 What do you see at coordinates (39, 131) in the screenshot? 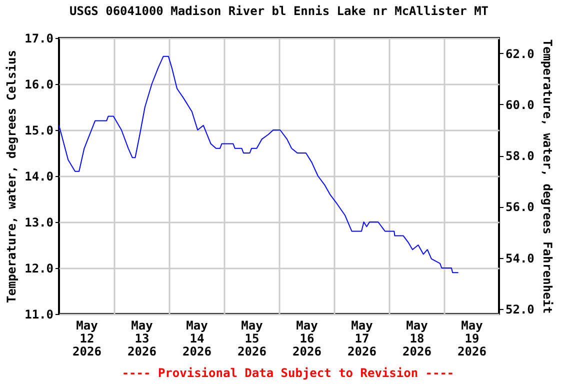
I see `y-tick-label: 15.0` at bounding box center [39, 131].